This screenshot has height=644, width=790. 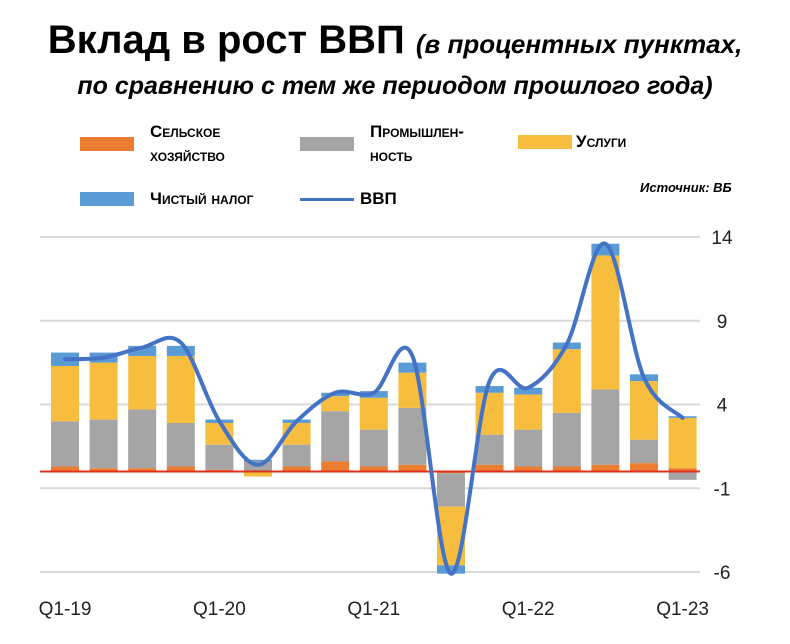 I want to click on title-main: Вклад в рост ВВП, so click(x=226, y=40).